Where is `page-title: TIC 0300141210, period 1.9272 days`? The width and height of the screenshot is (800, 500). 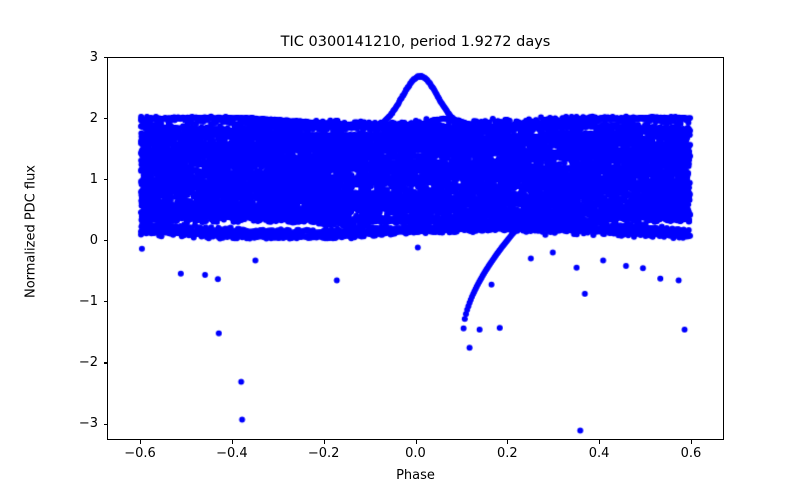 page-title: TIC 0300141210, period 1.9272 days is located at coordinates (415, 42).